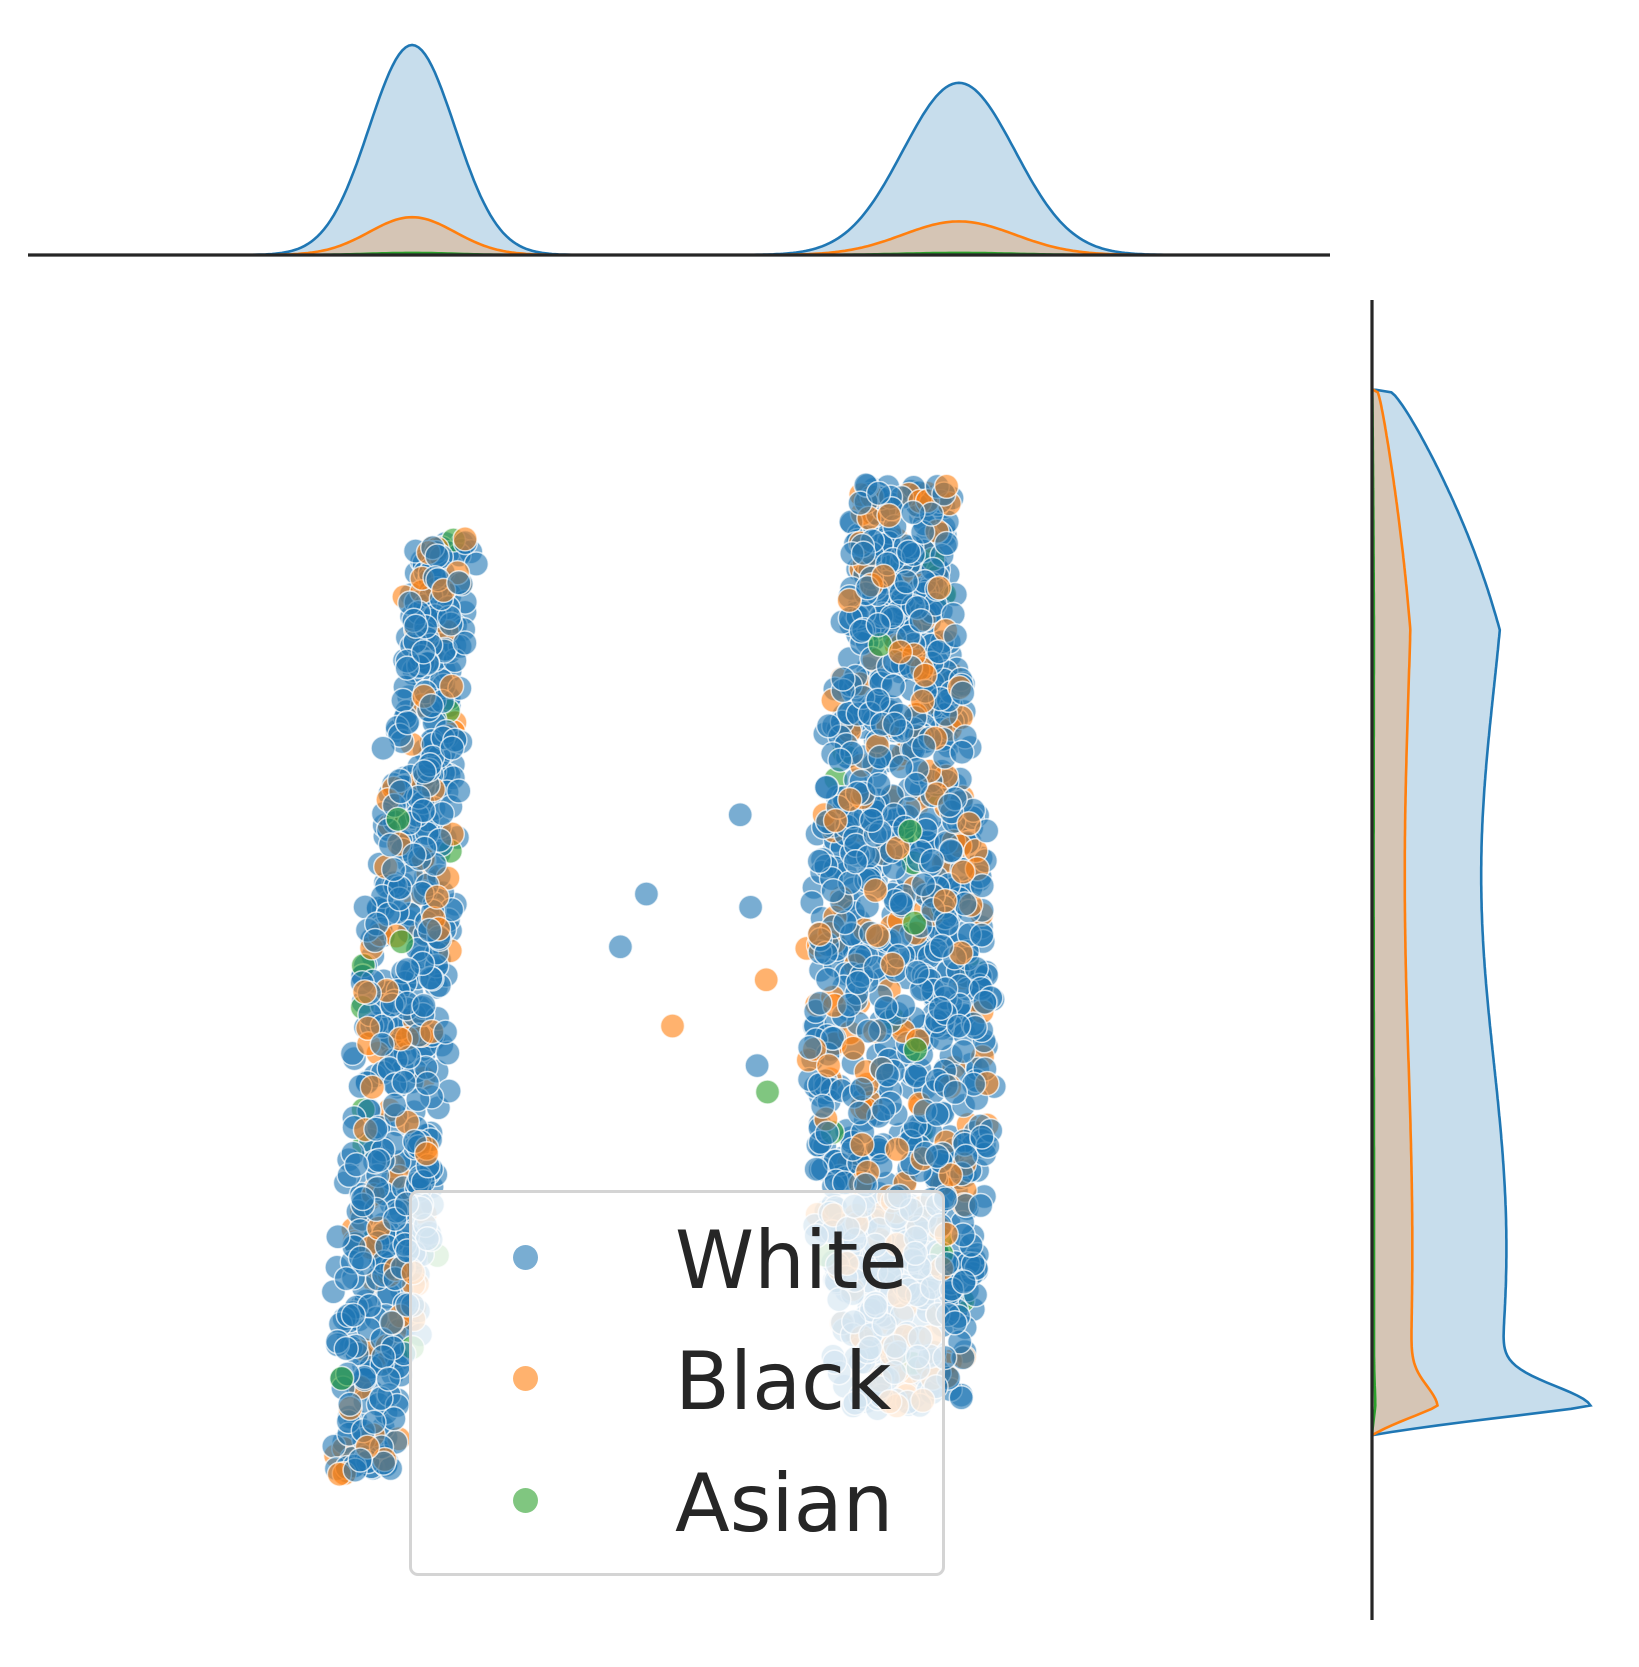 This screenshot has width=1639, height=1667. Describe the element at coordinates (969, 824) in the screenshot. I see `point-black-1977` at that location.